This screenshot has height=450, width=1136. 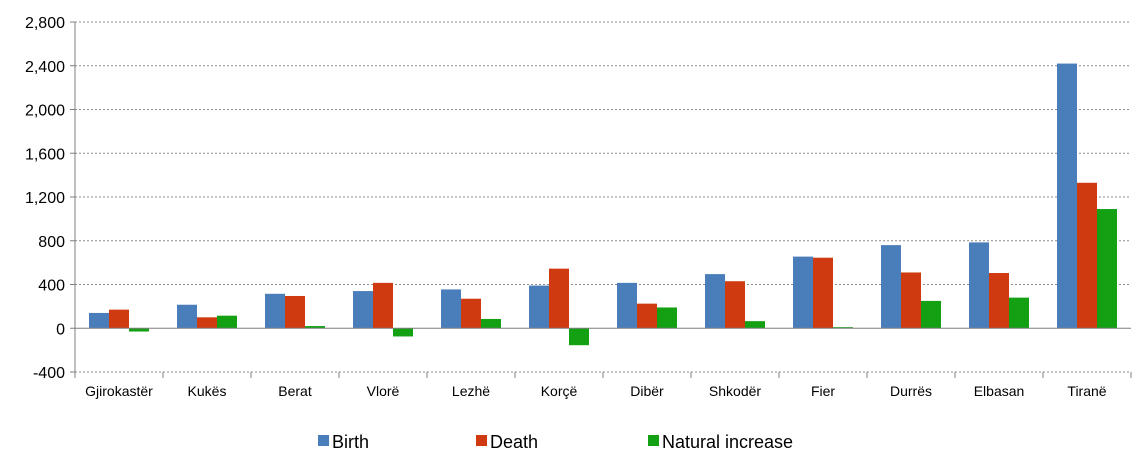 I want to click on x-tick-label: Elbasan, so click(x=999, y=391).